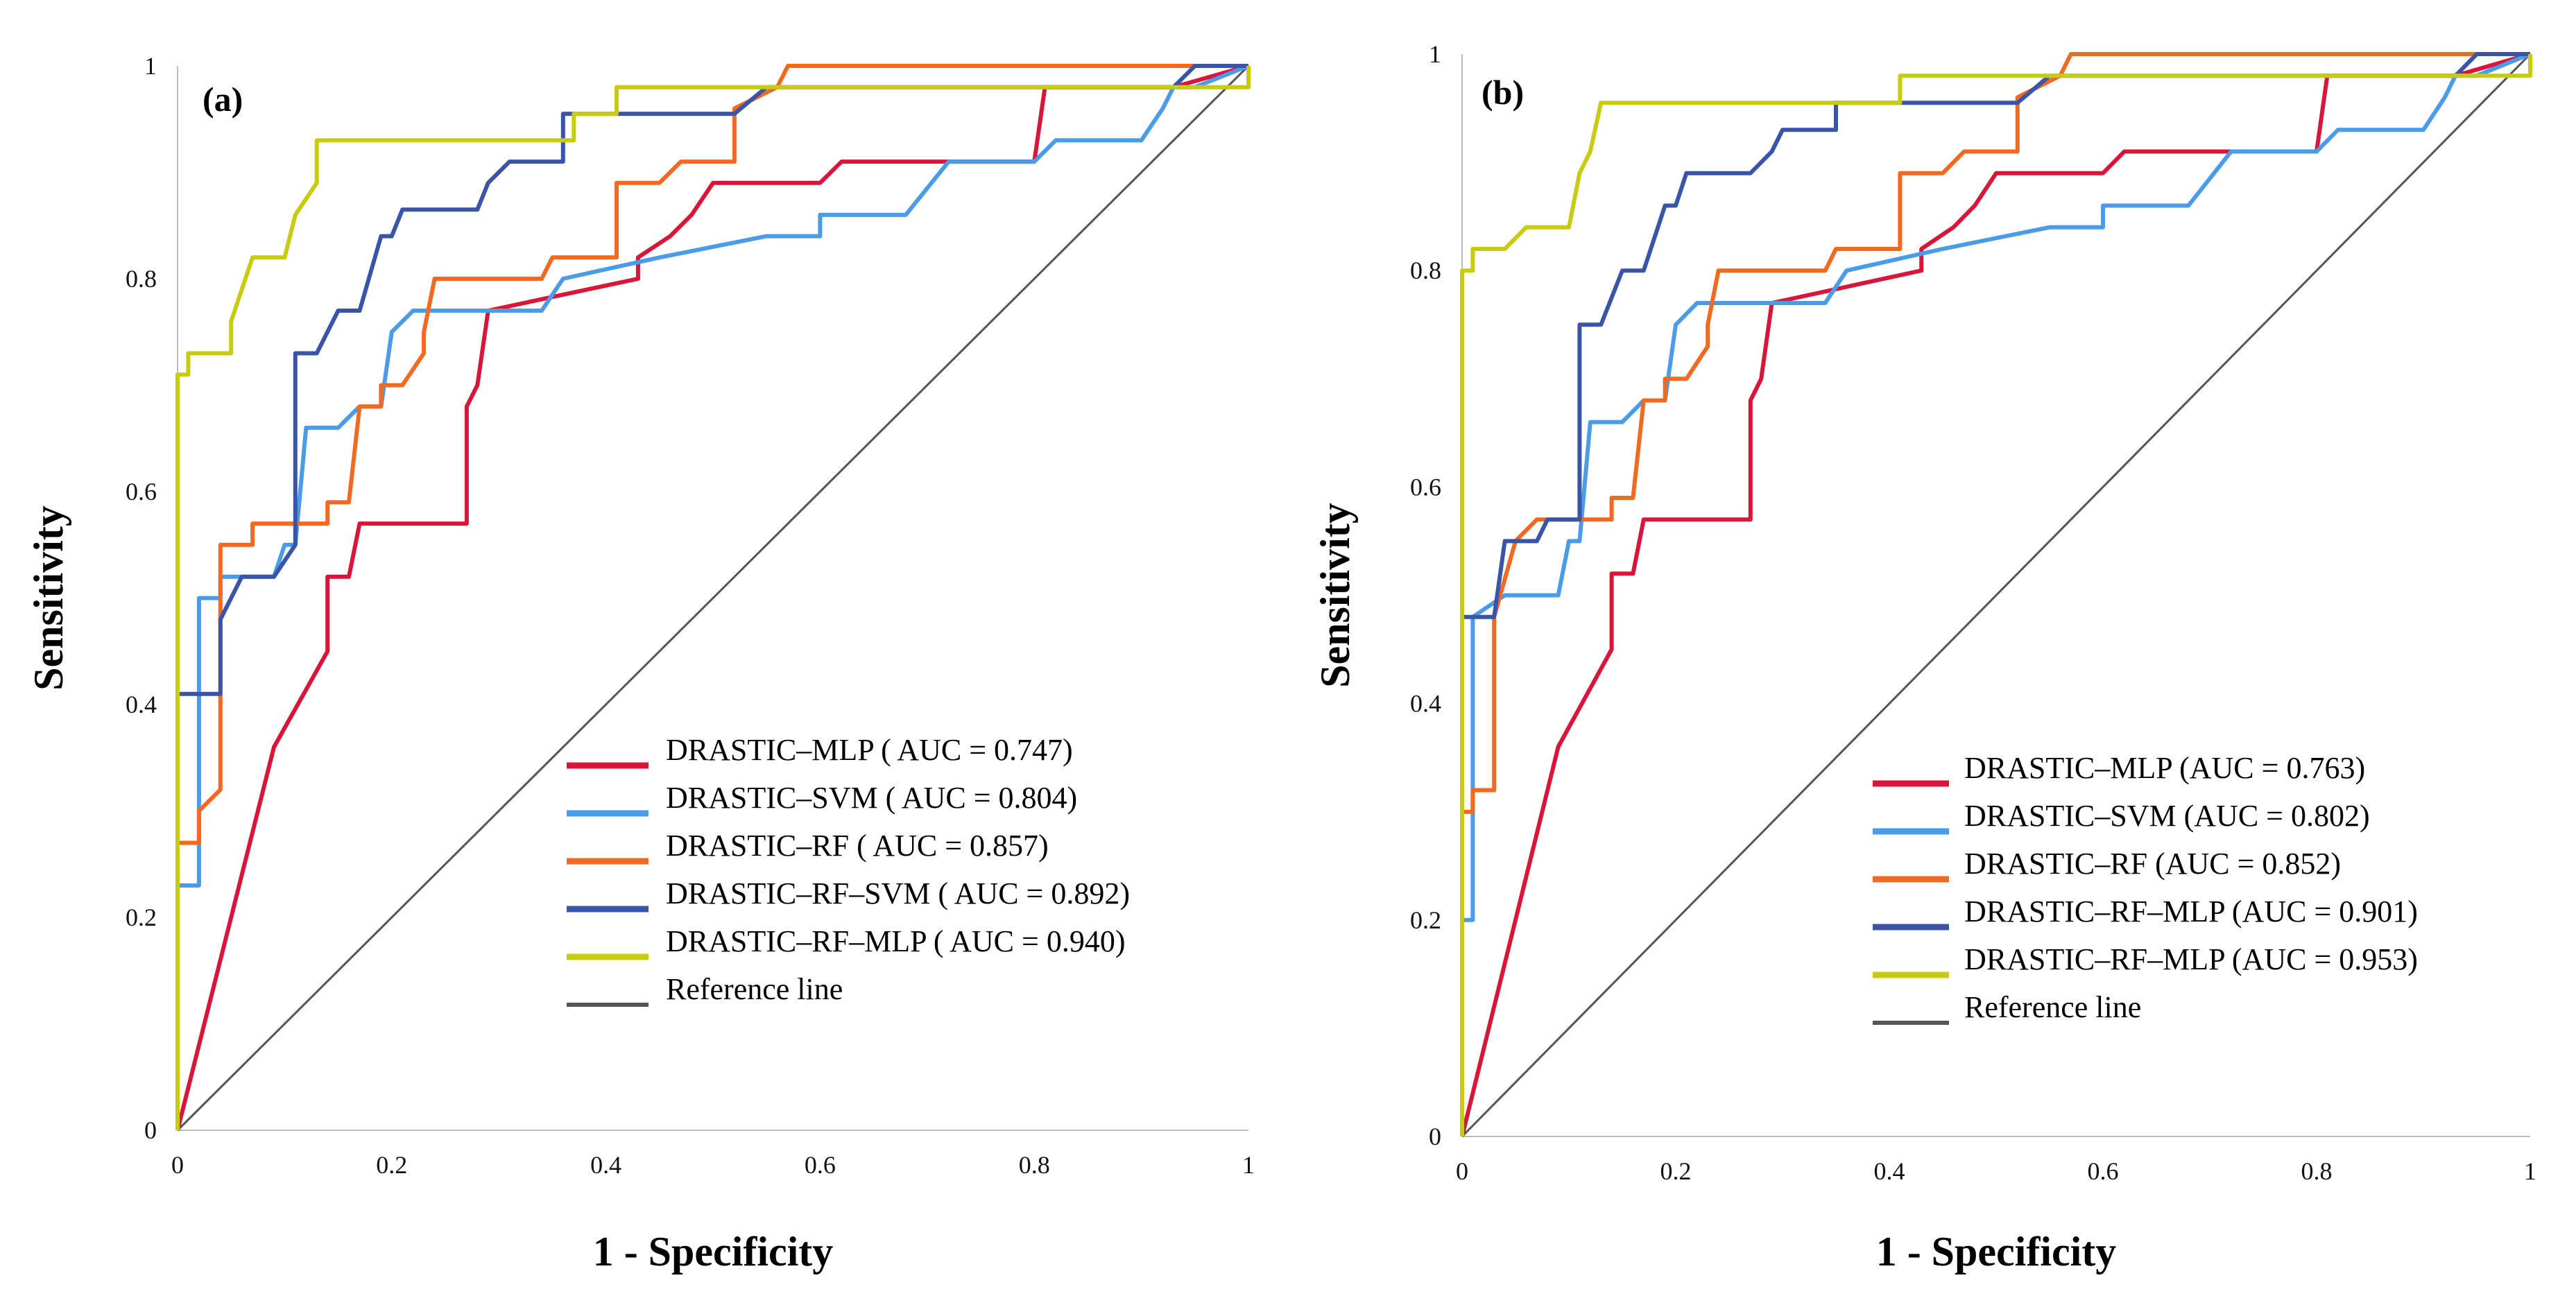 This screenshot has width=2576, height=1314. What do you see at coordinates (2191, 959) in the screenshot?
I see `legend-label: DRASTIC–RF–MLP (AUC = 0.953)` at bounding box center [2191, 959].